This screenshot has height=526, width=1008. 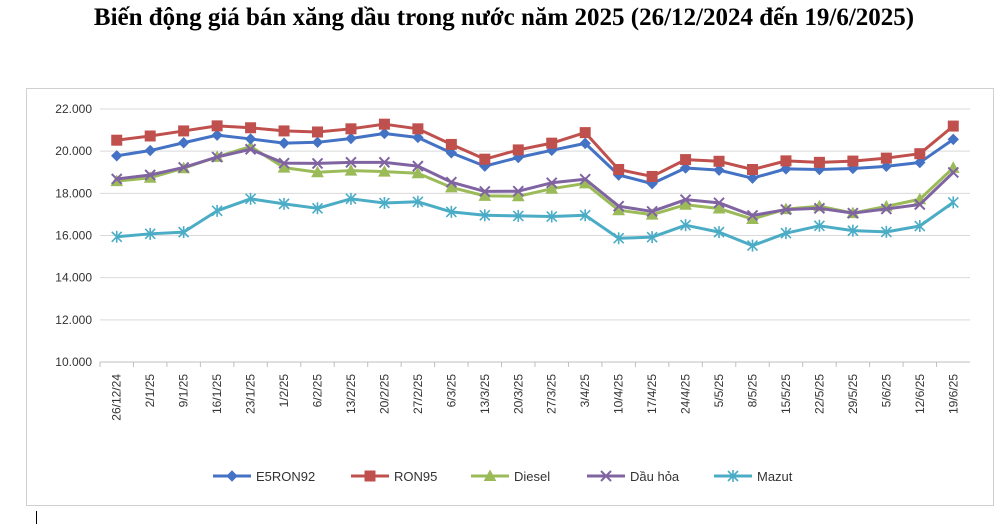 What do you see at coordinates (117, 397) in the screenshot?
I see `x-tick-label: 26/12/24` at bounding box center [117, 397].